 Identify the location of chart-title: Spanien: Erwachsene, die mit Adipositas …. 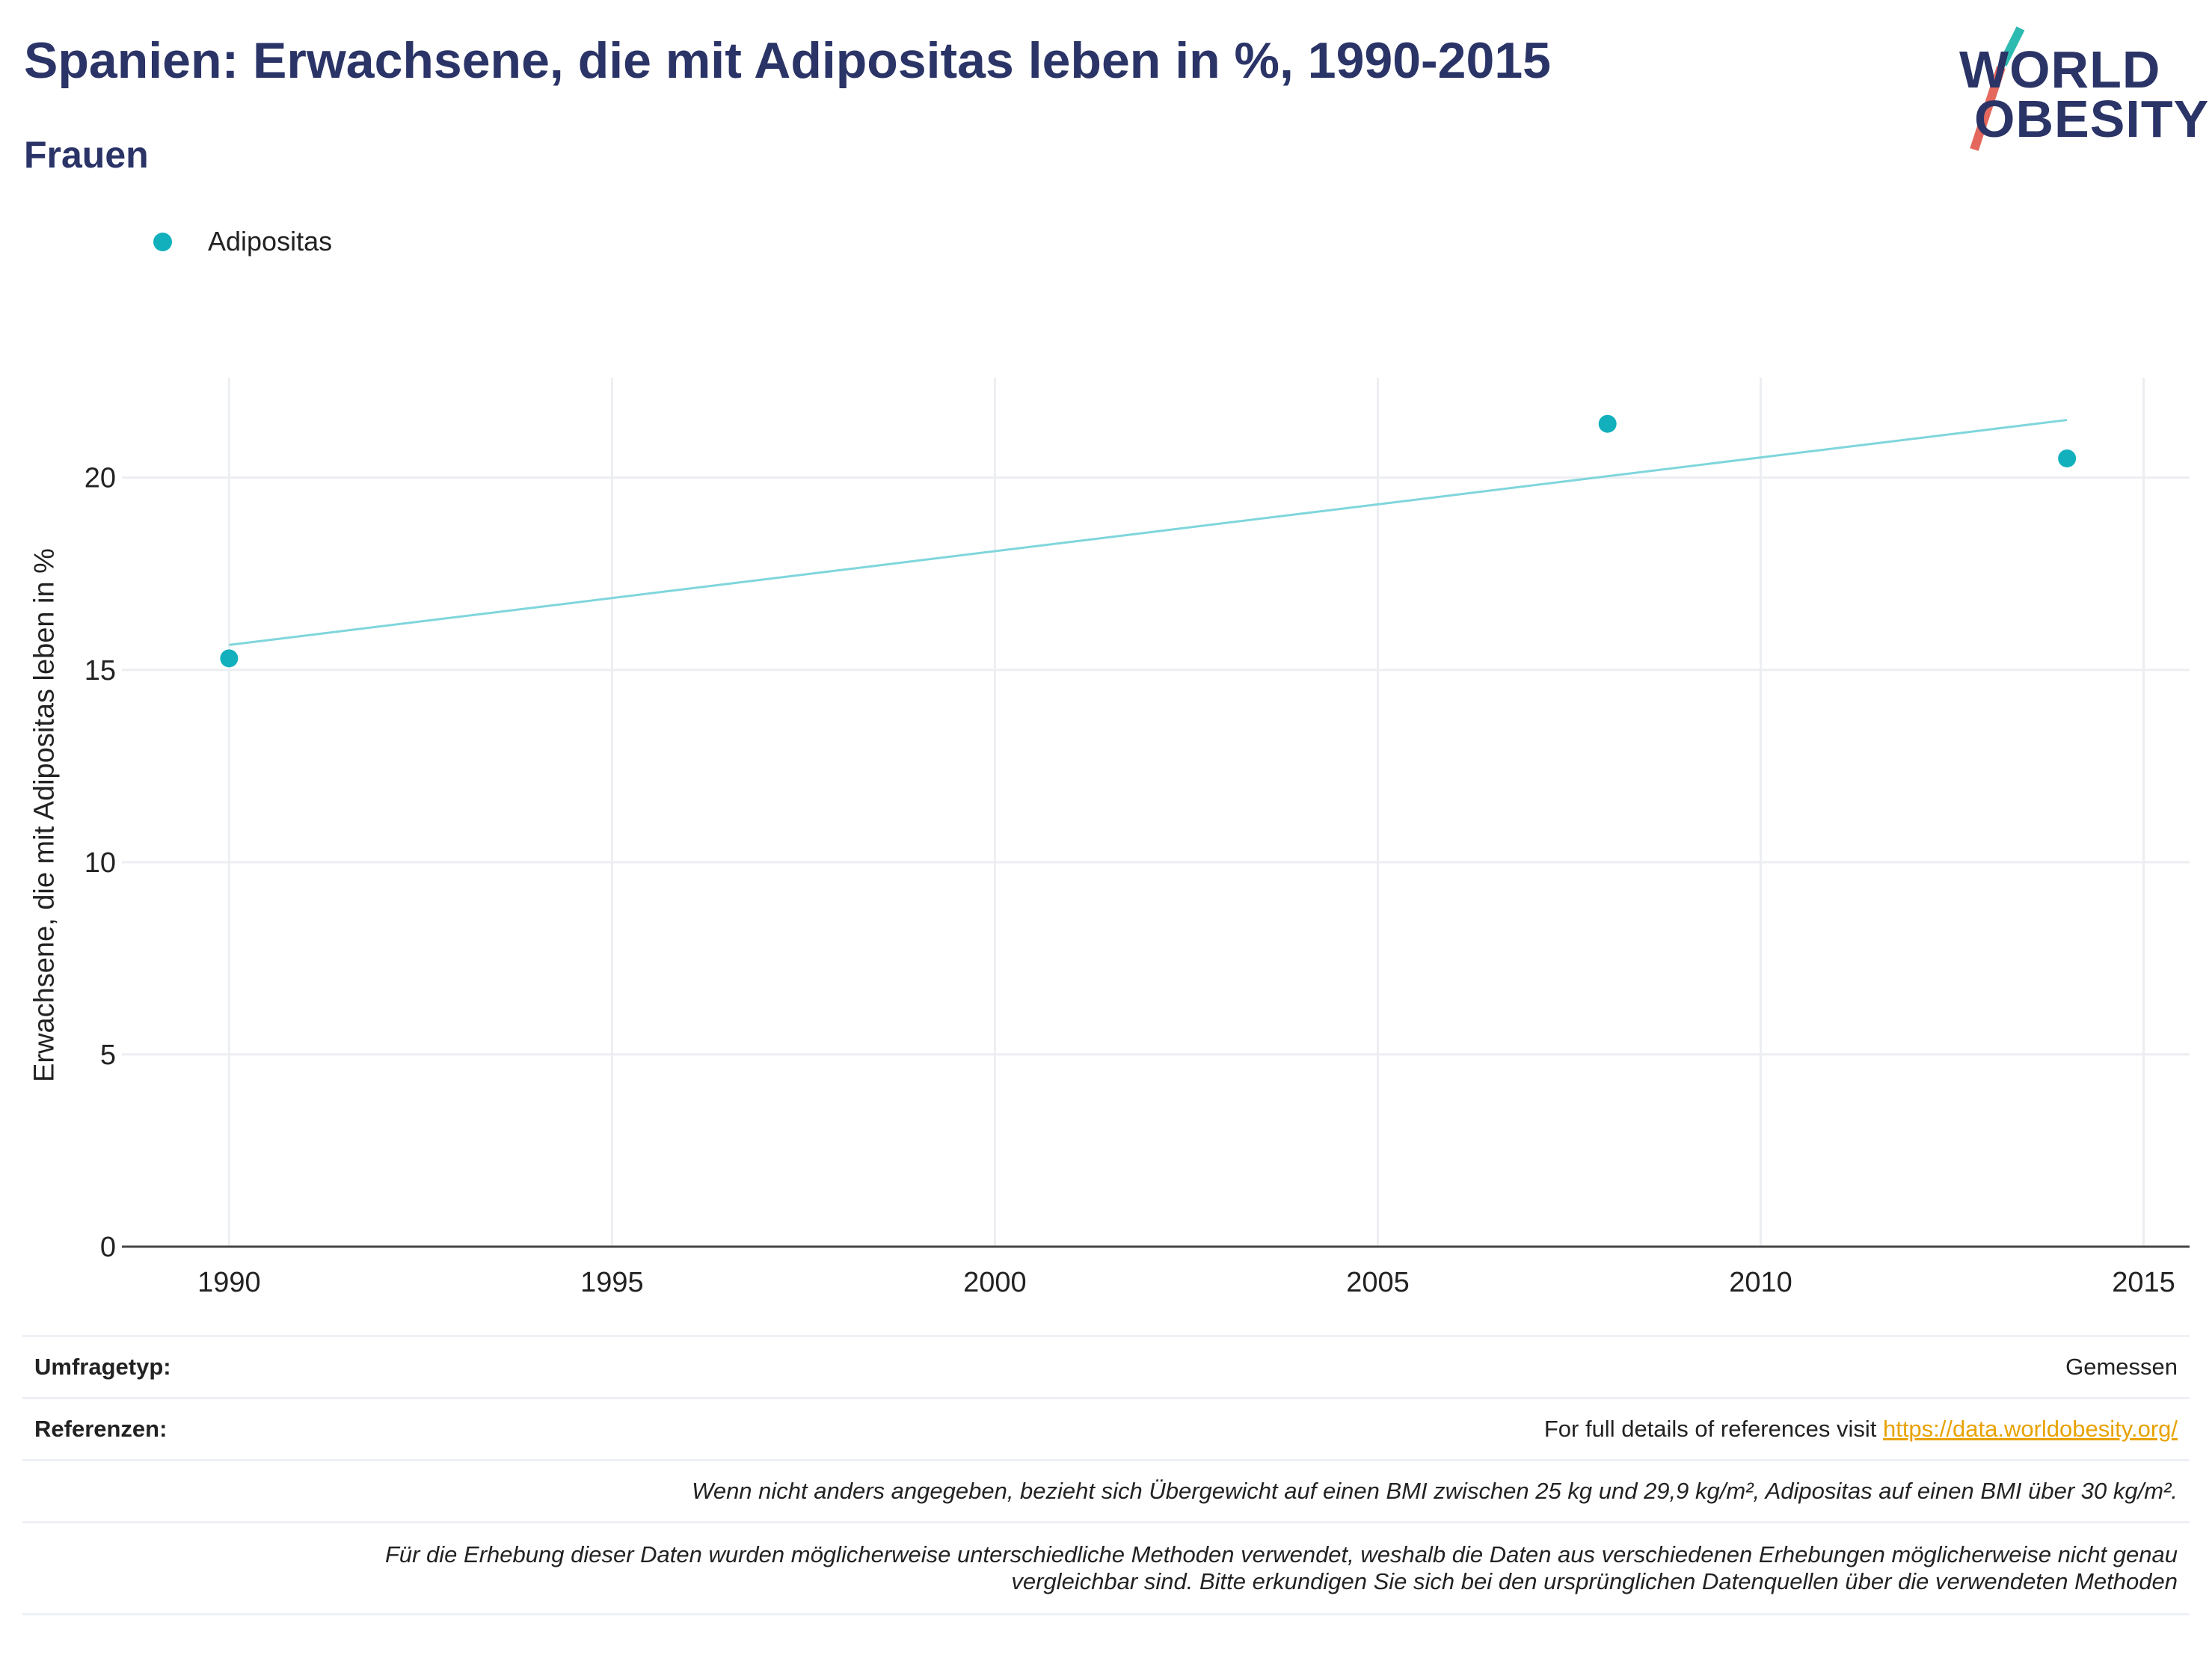
(787, 60).